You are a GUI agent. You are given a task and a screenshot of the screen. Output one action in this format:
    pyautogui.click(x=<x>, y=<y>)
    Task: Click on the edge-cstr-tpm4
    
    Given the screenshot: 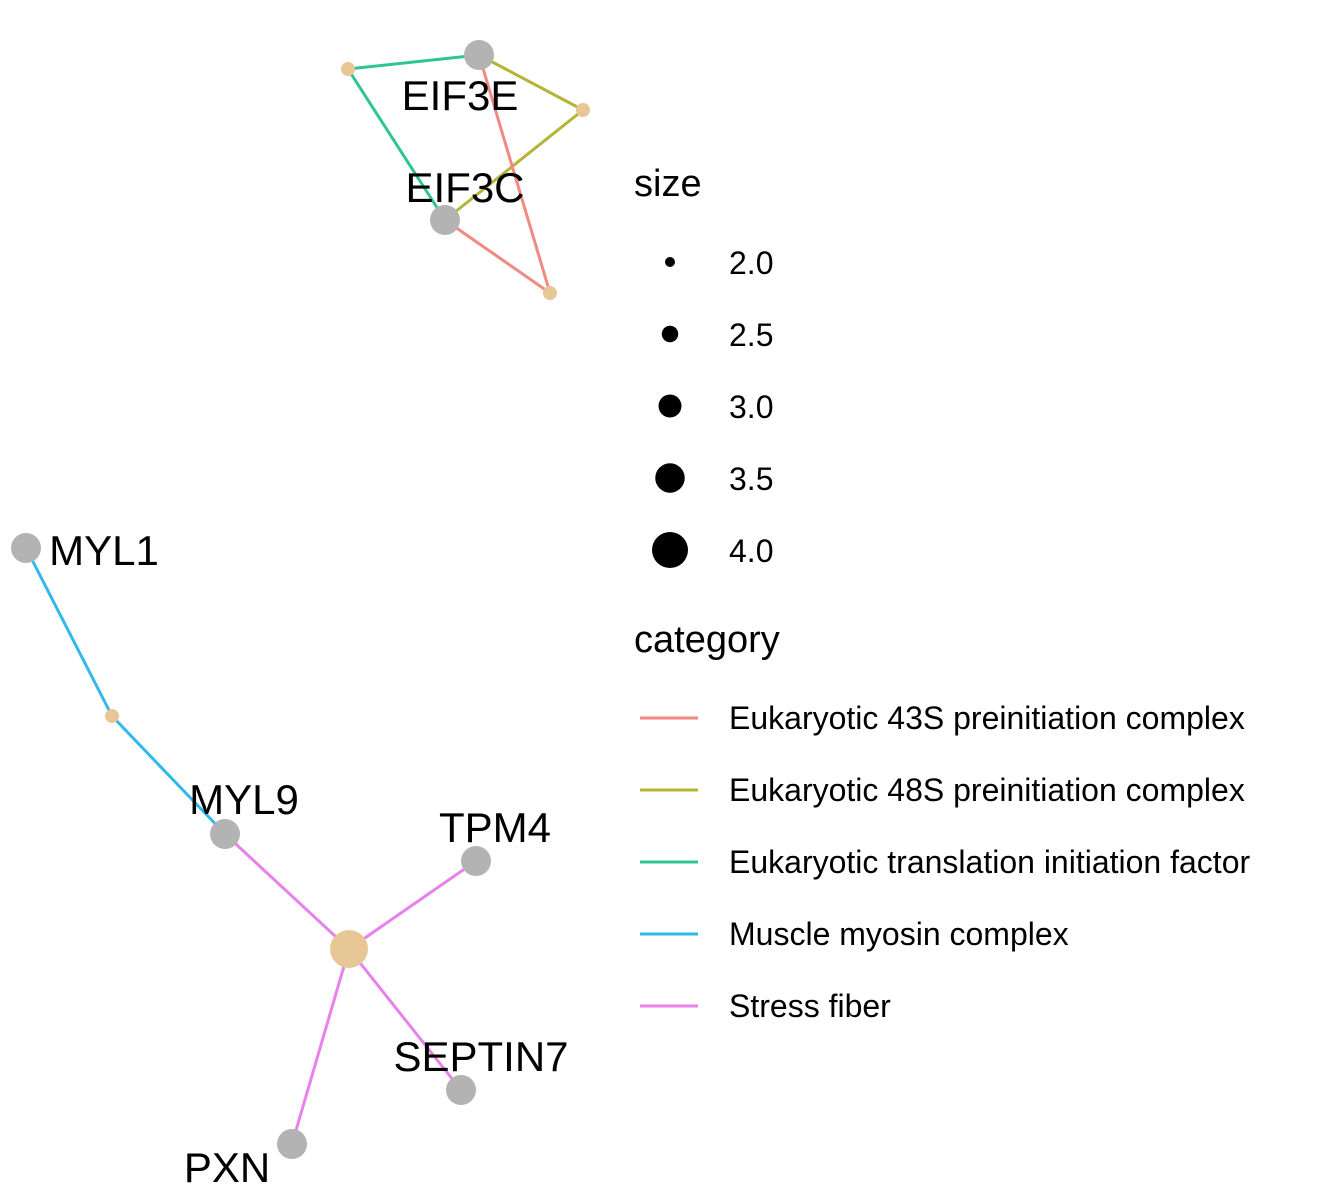 What is the action you would take?
    pyautogui.click(x=412, y=905)
    